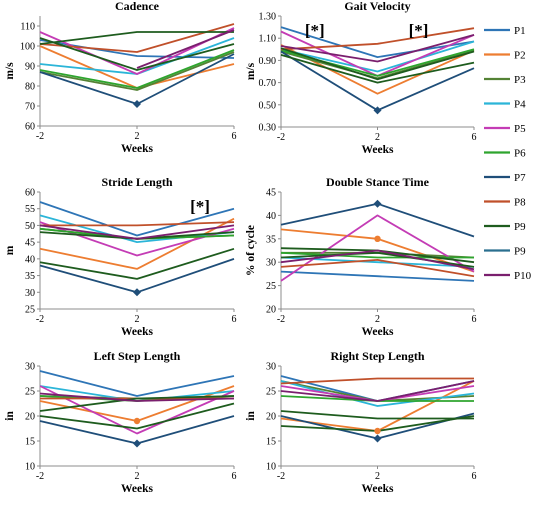  I want to click on y-tick-label: 70, so click(30, 107).